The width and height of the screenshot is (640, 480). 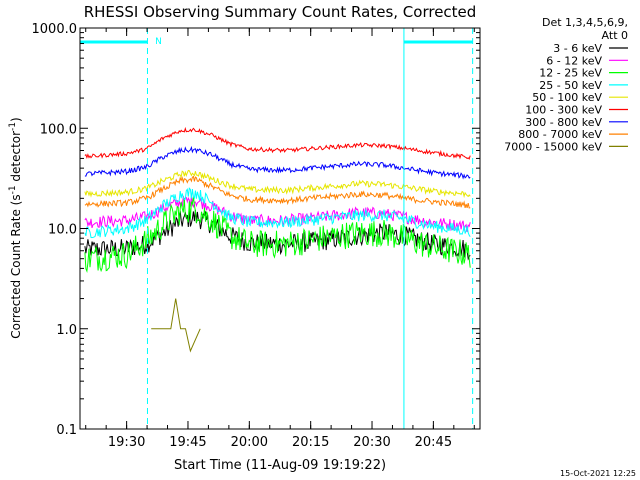 What do you see at coordinates (598, 473) in the screenshot?
I see `footer-timestamp: 15-Oct-2021 12:25` at bounding box center [598, 473].